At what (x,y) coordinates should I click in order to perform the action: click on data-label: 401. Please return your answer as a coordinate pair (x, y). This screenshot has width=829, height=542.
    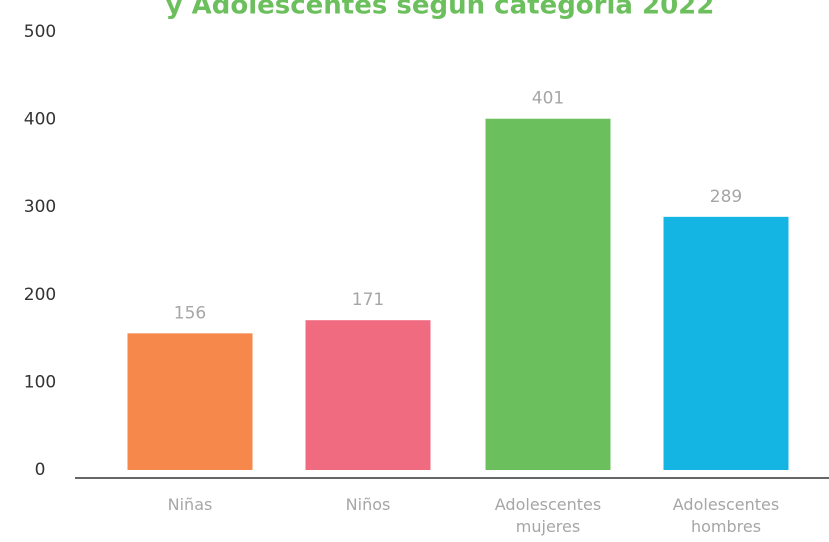
    Looking at the image, I should click on (548, 99).